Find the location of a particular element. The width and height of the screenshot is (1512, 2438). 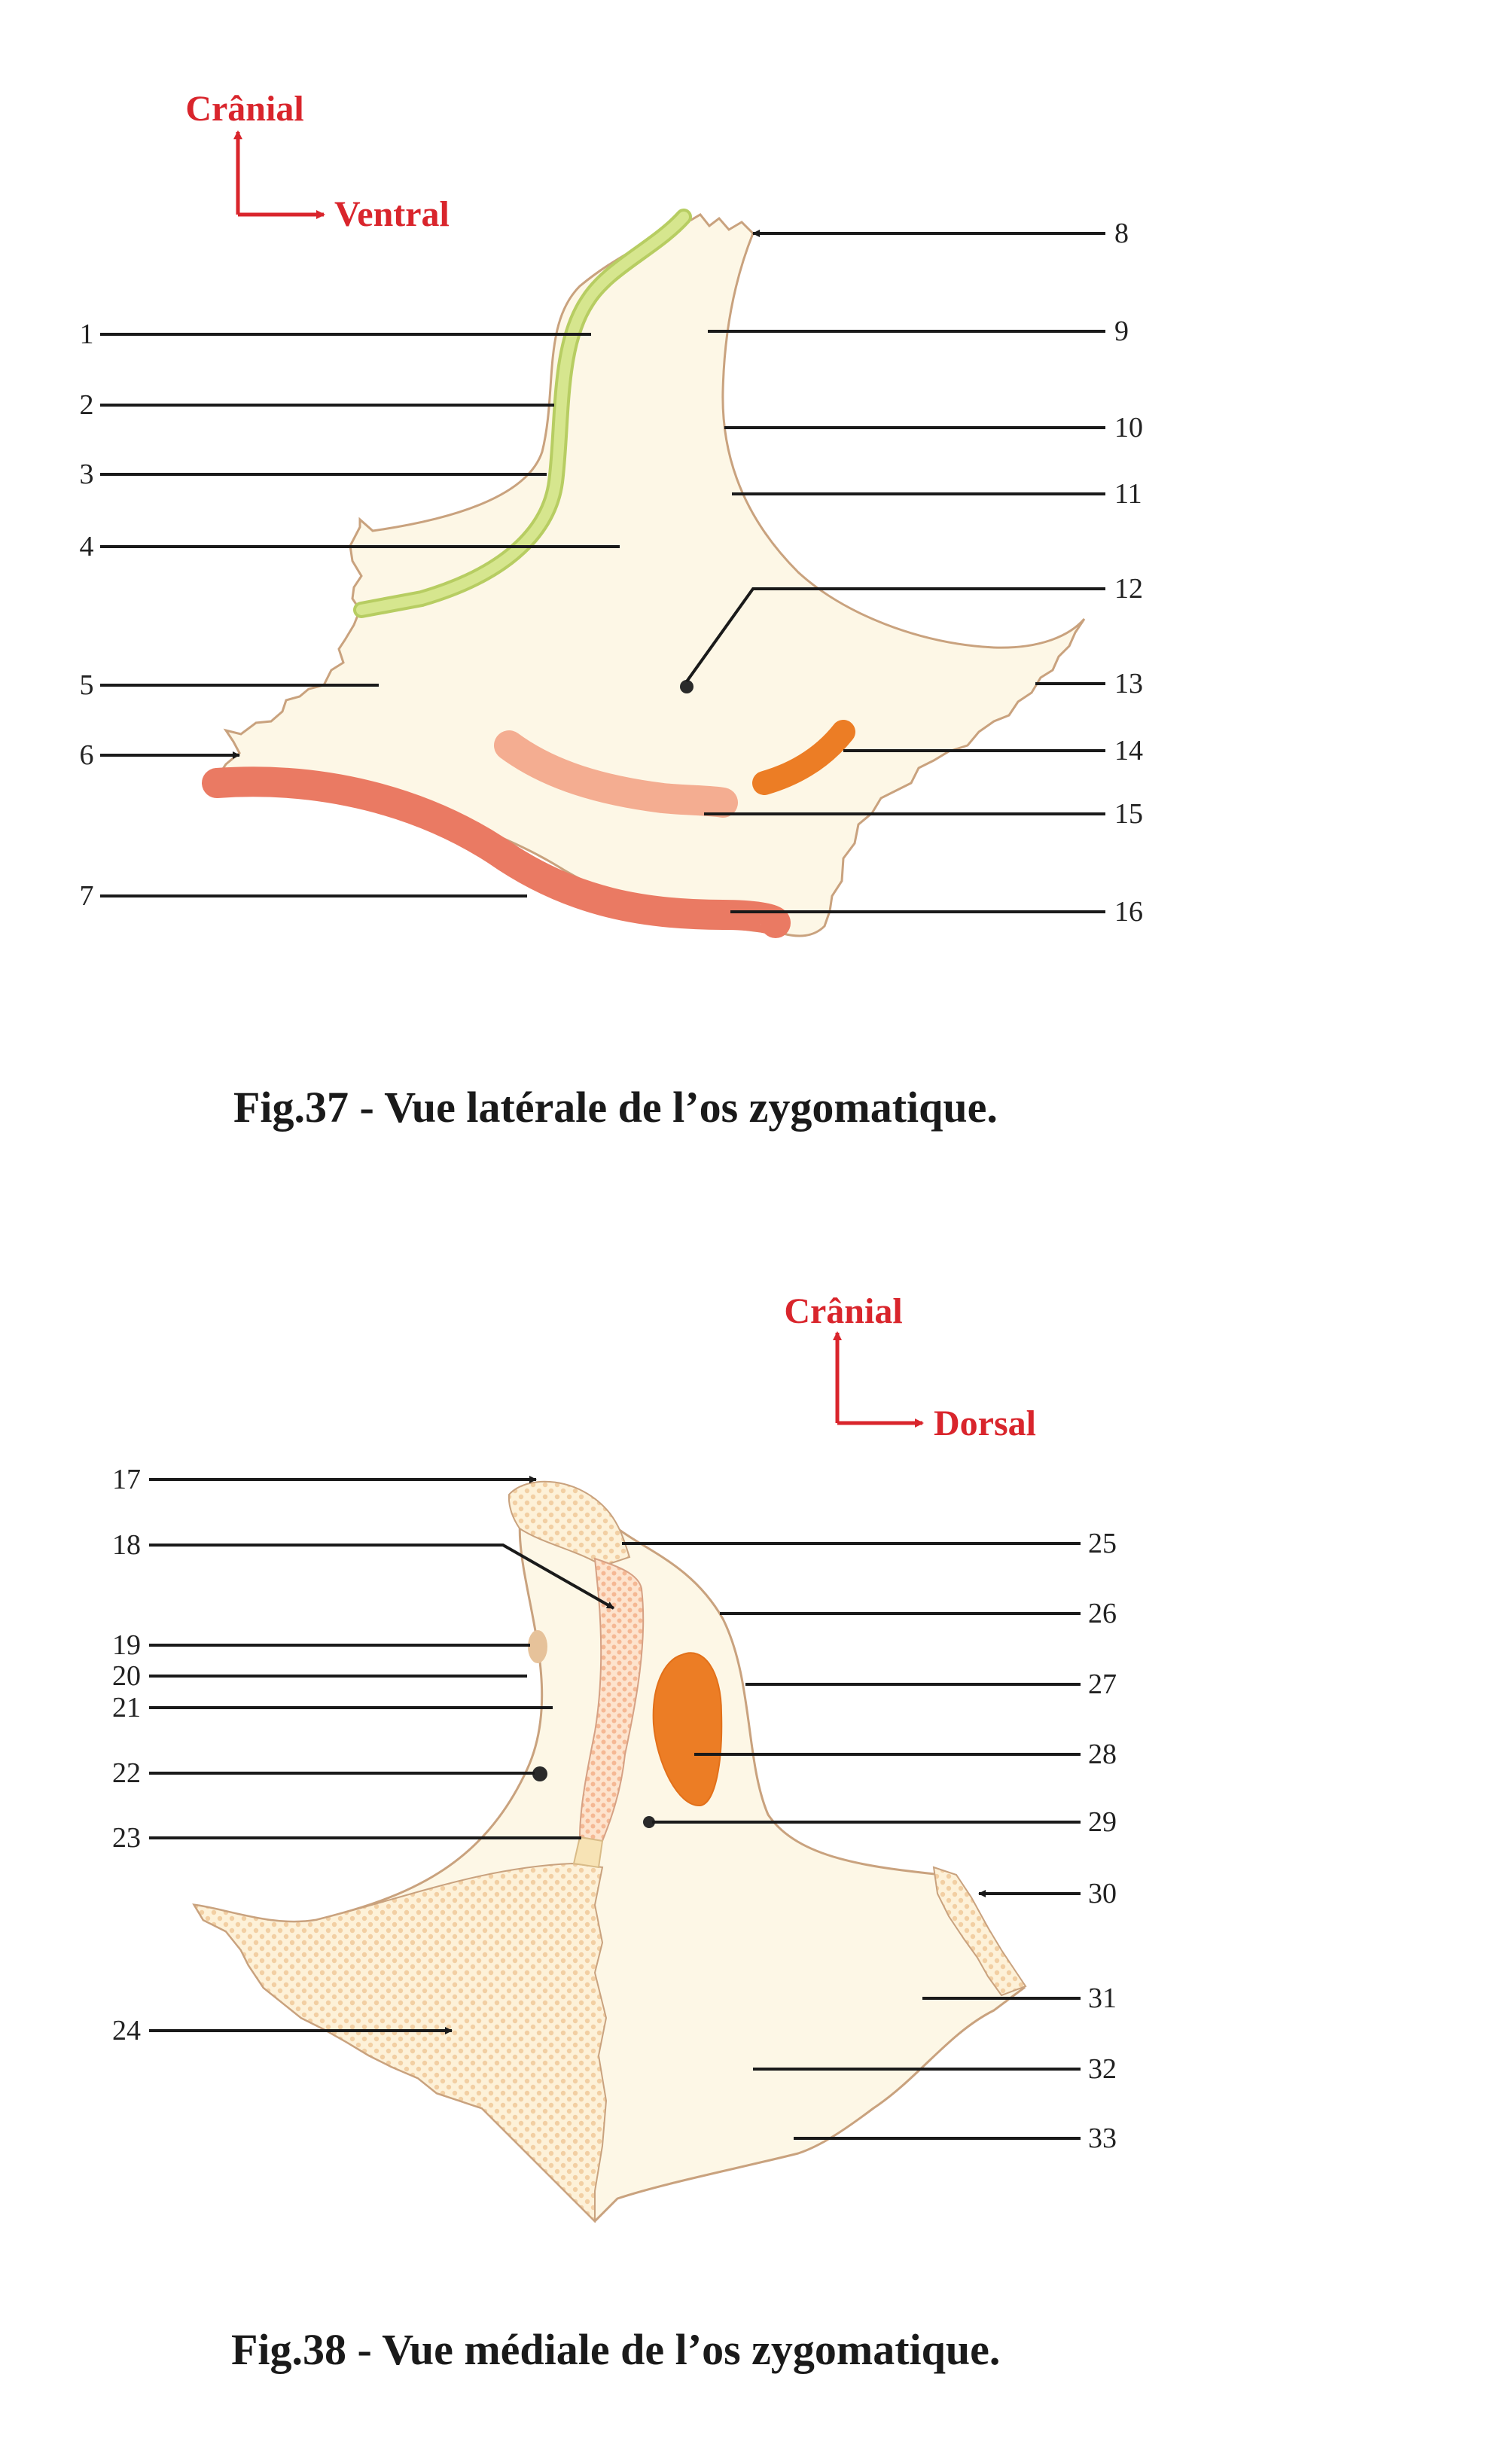

label-2: 2 is located at coordinates (87, 405).